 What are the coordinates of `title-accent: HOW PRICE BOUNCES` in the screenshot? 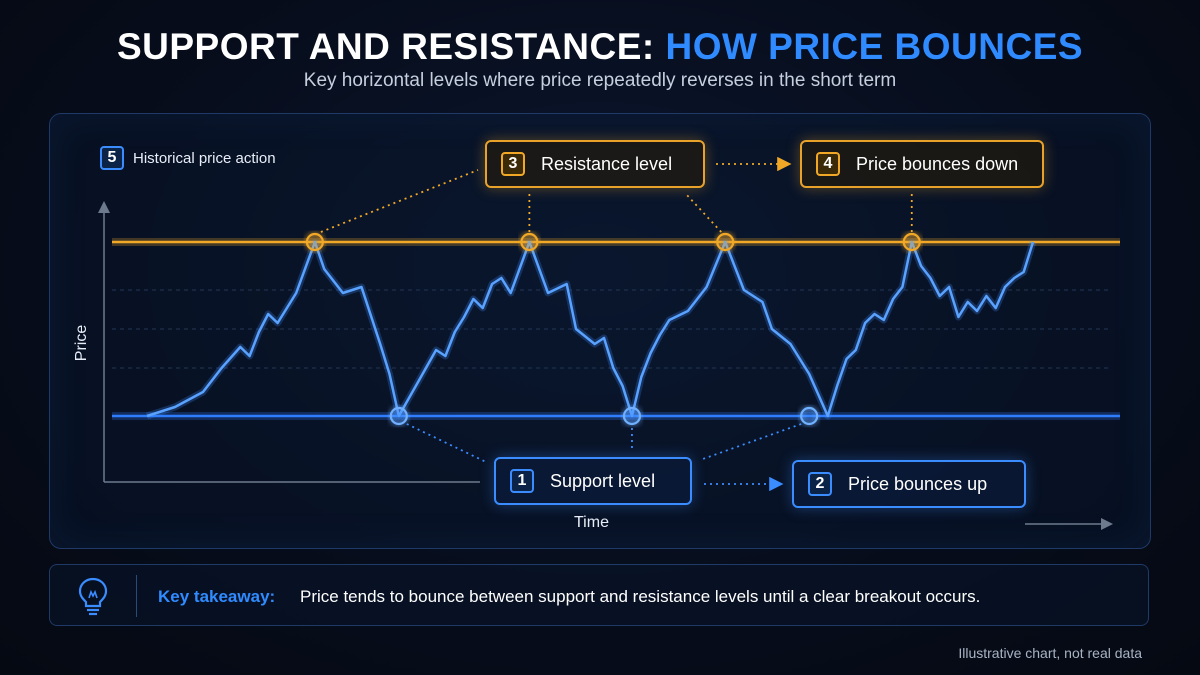 It's located at (874, 46).